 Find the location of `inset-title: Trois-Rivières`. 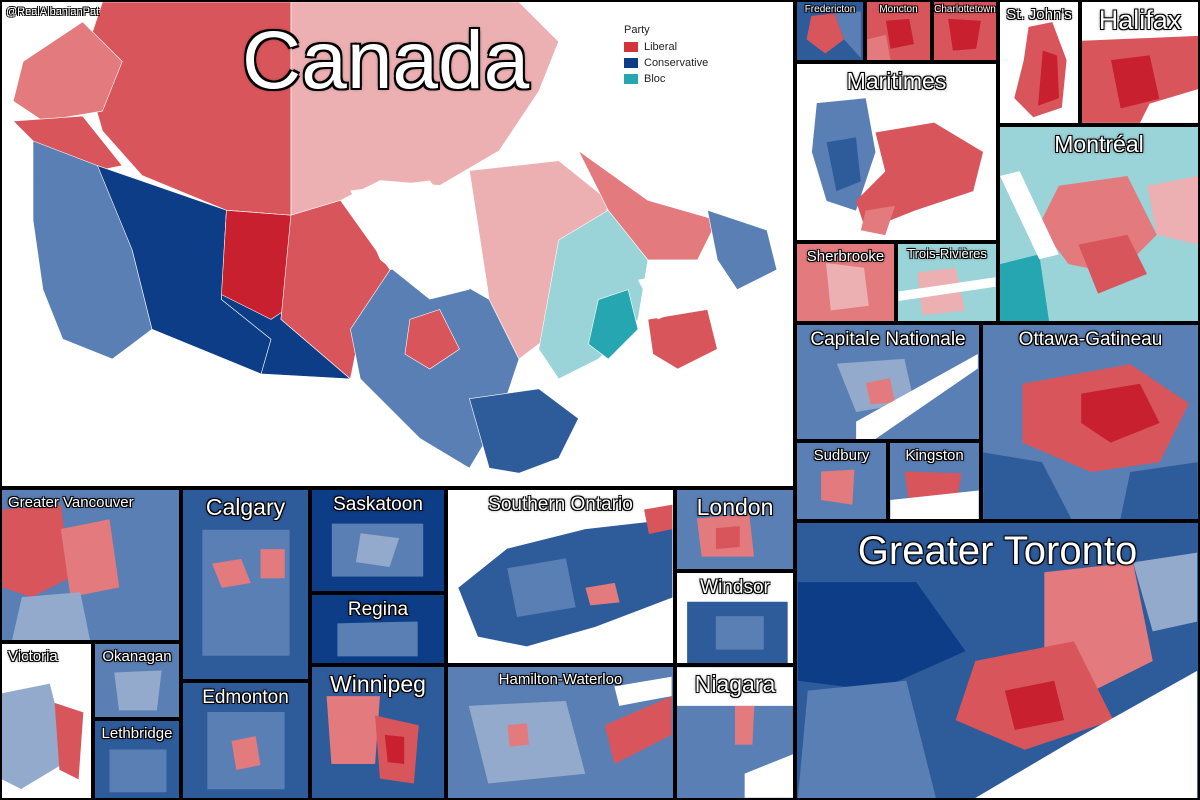

inset-title: Trois-Rivières is located at coordinates (947, 253).